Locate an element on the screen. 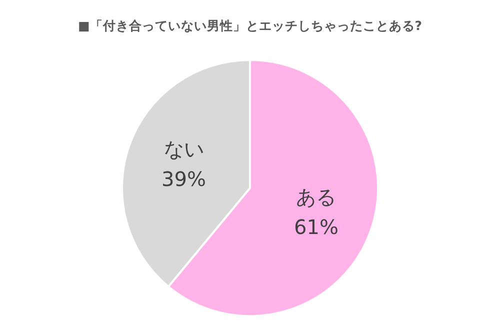 Image resolution: width=500 pixels, height=333 pixels. chart-title: ■「付き合っていない男性」とエッチしちゃったことある? is located at coordinates (250, 25).